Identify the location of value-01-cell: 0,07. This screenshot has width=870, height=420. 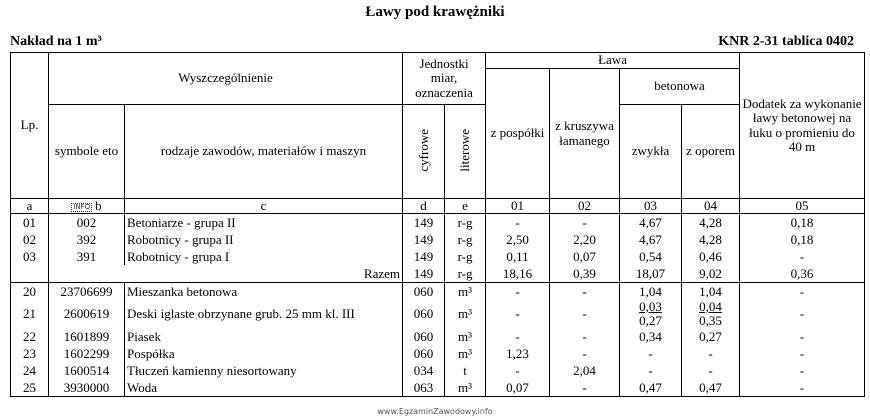
(518, 388).